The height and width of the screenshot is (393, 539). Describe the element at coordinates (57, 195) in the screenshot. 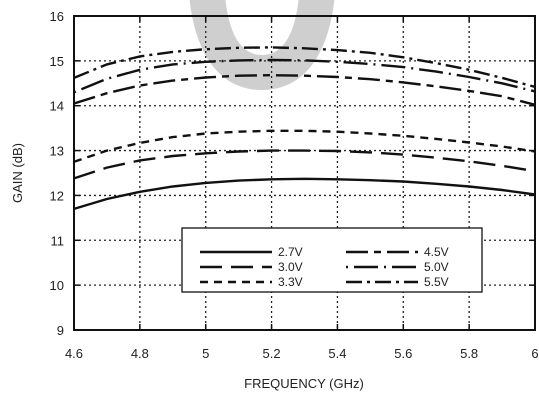

I see `y-tick-label: 12` at that location.